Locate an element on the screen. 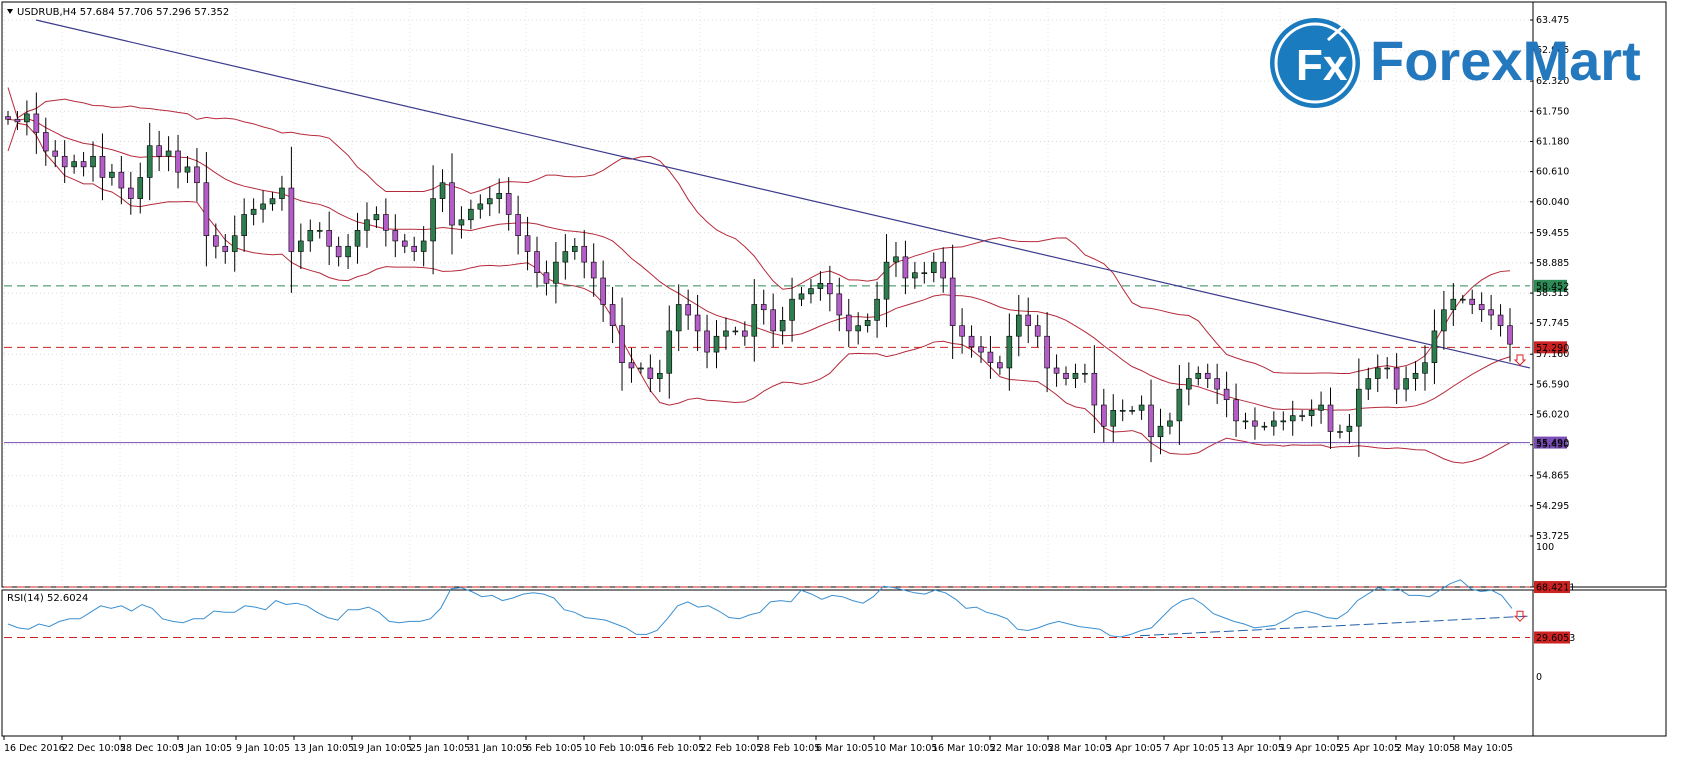 The width and height of the screenshot is (1708, 761). rsi-level-tag-label: 68.4211 is located at coordinates (1555, 588).